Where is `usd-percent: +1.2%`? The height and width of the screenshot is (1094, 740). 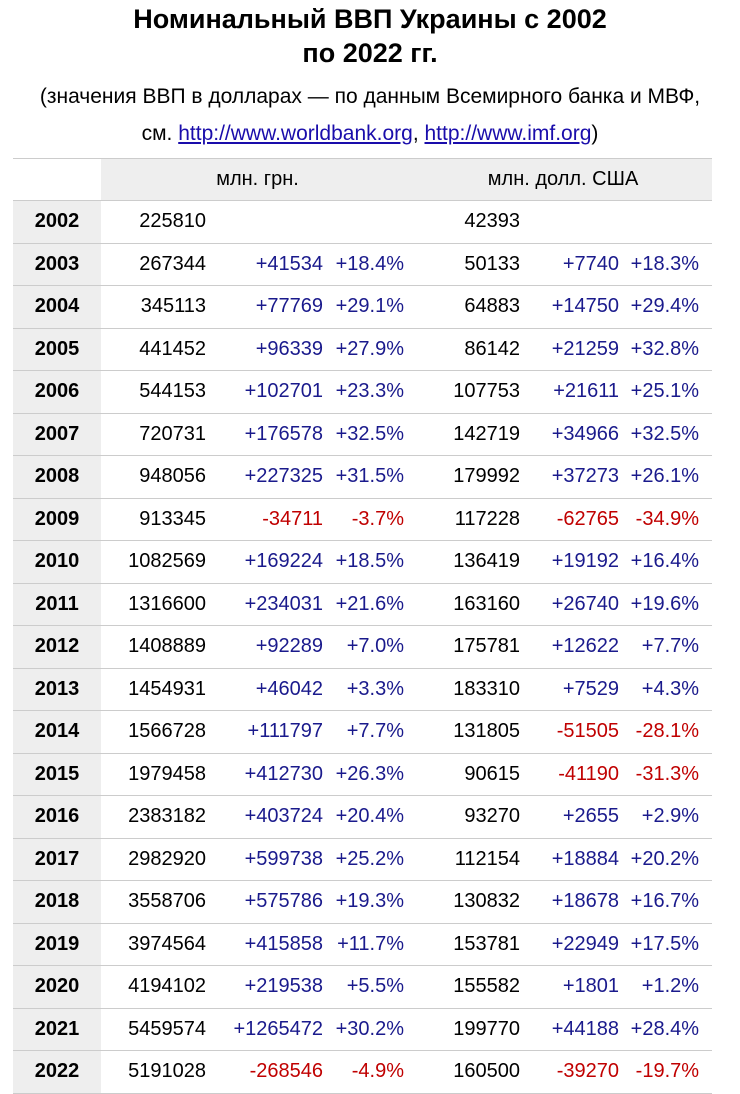 usd-percent: +1.2% is located at coordinates (666, 986).